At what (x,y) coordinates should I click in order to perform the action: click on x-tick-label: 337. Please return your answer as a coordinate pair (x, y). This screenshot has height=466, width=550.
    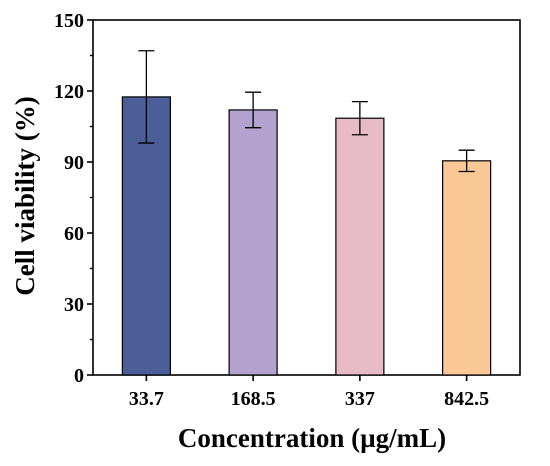
    Looking at the image, I should click on (360, 399).